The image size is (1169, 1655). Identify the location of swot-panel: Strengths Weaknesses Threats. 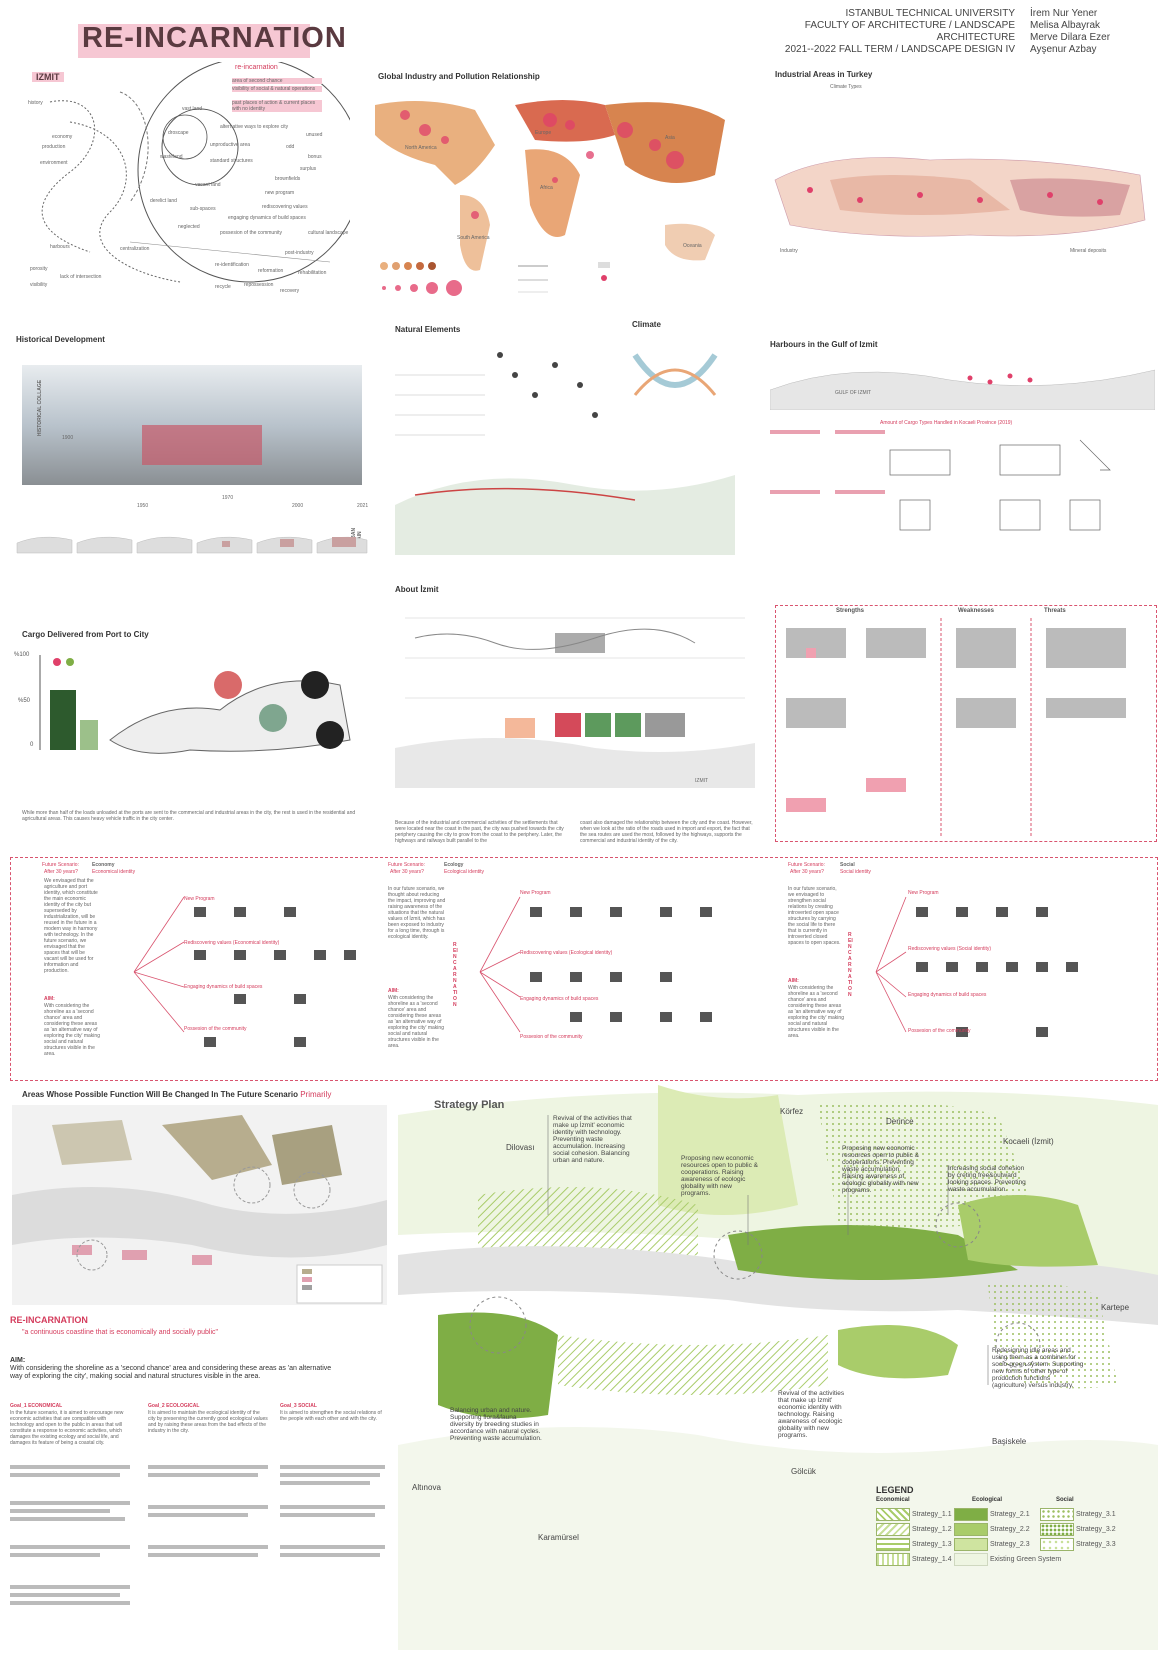
(966, 723).